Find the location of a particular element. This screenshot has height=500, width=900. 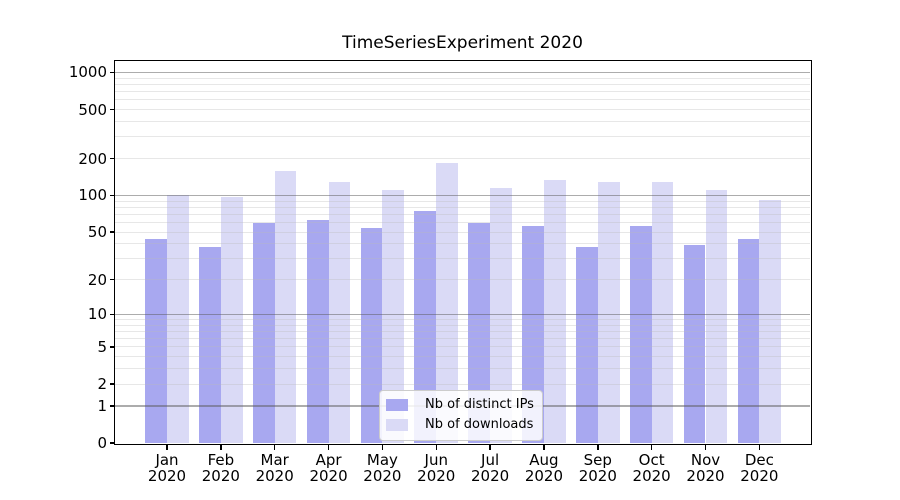

x-tick-mark-aug is located at coordinates (544, 447).